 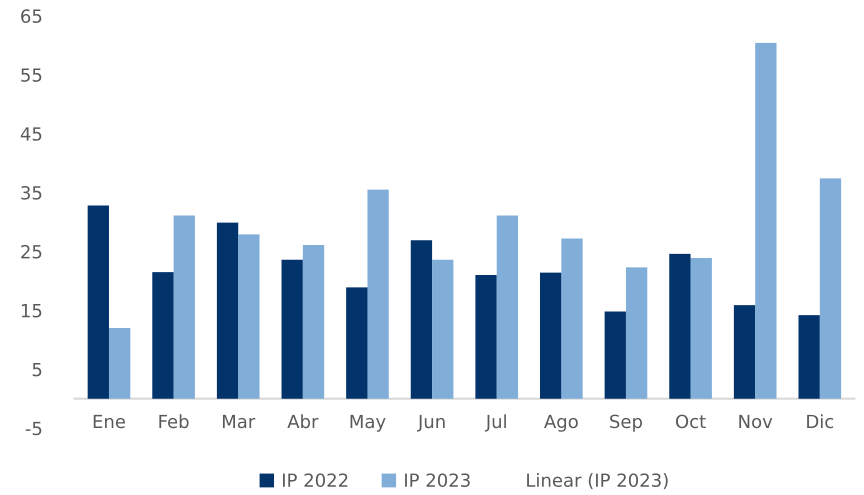 What do you see at coordinates (368, 423) in the screenshot?
I see `x-tick-label: May` at bounding box center [368, 423].